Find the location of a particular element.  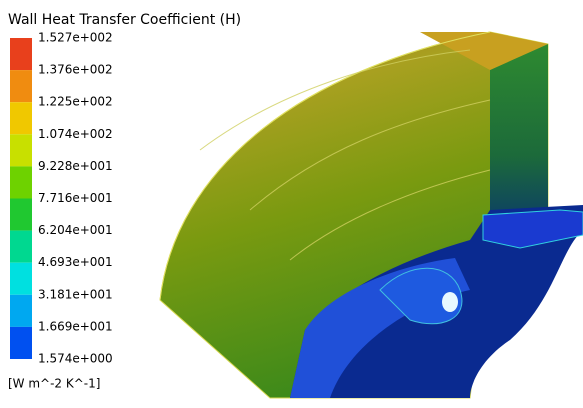

legend-label: 1.527e+002 is located at coordinates (75, 38).